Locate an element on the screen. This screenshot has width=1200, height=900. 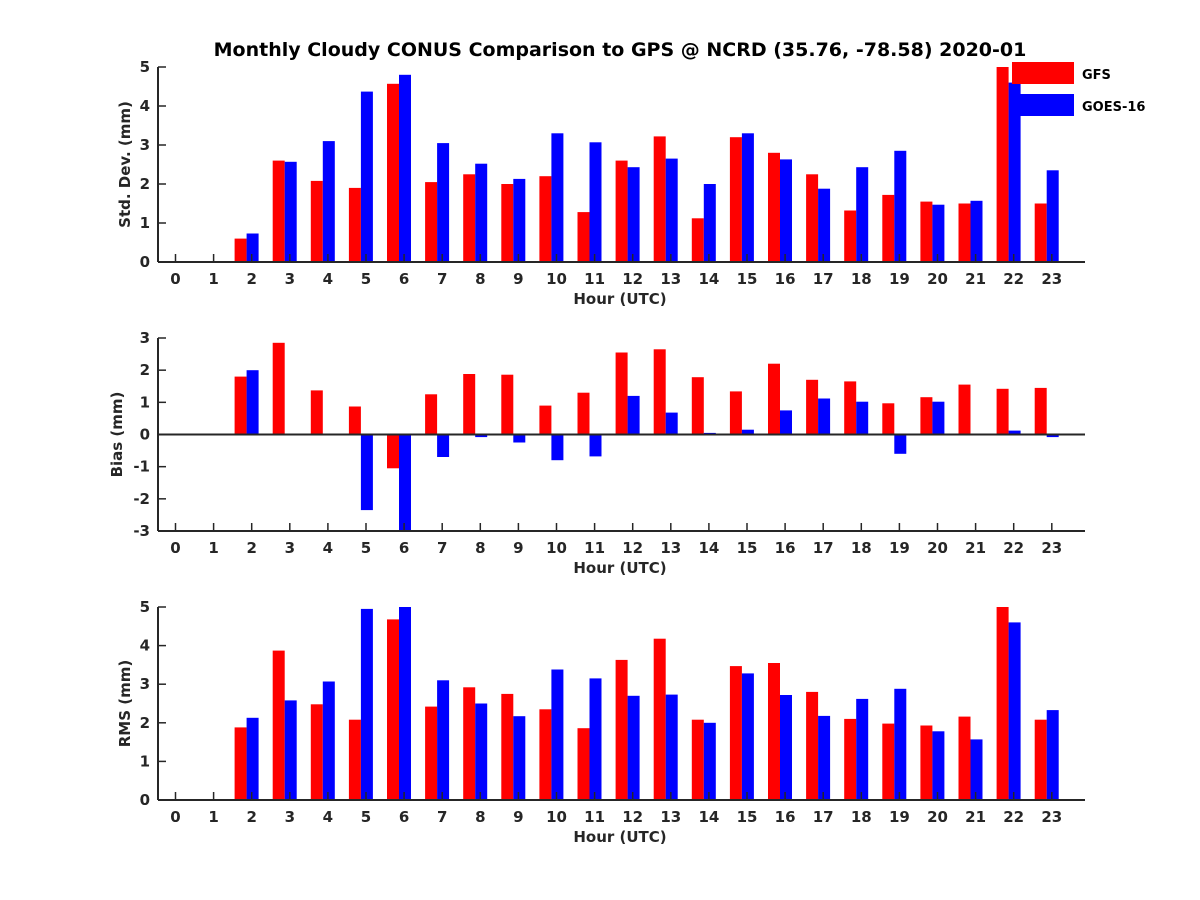
x-tick-label: 23 is located at coordinates (1051, 817).